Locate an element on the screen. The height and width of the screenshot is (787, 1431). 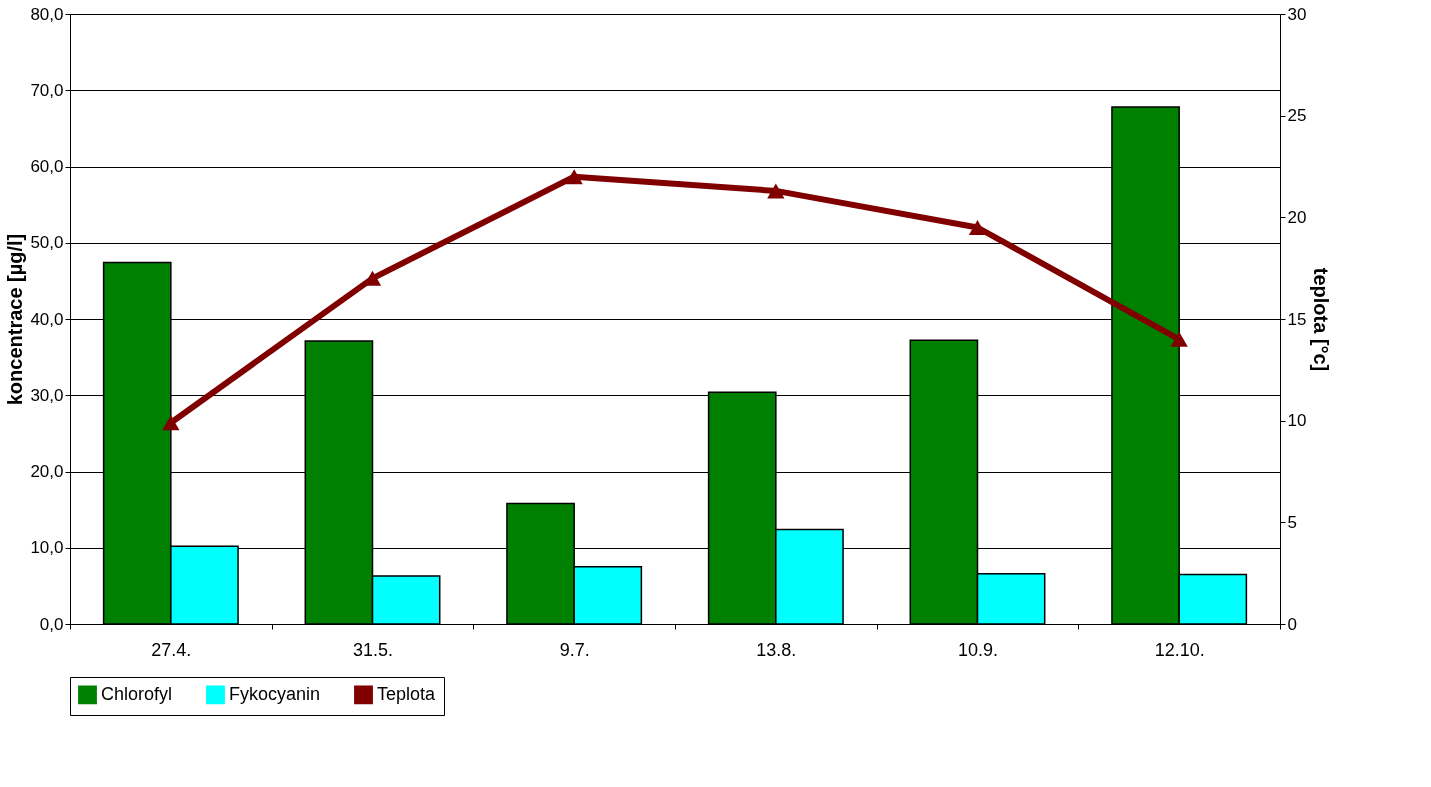
y-tick-label: 60,0 is located at coordinates (47, 166).